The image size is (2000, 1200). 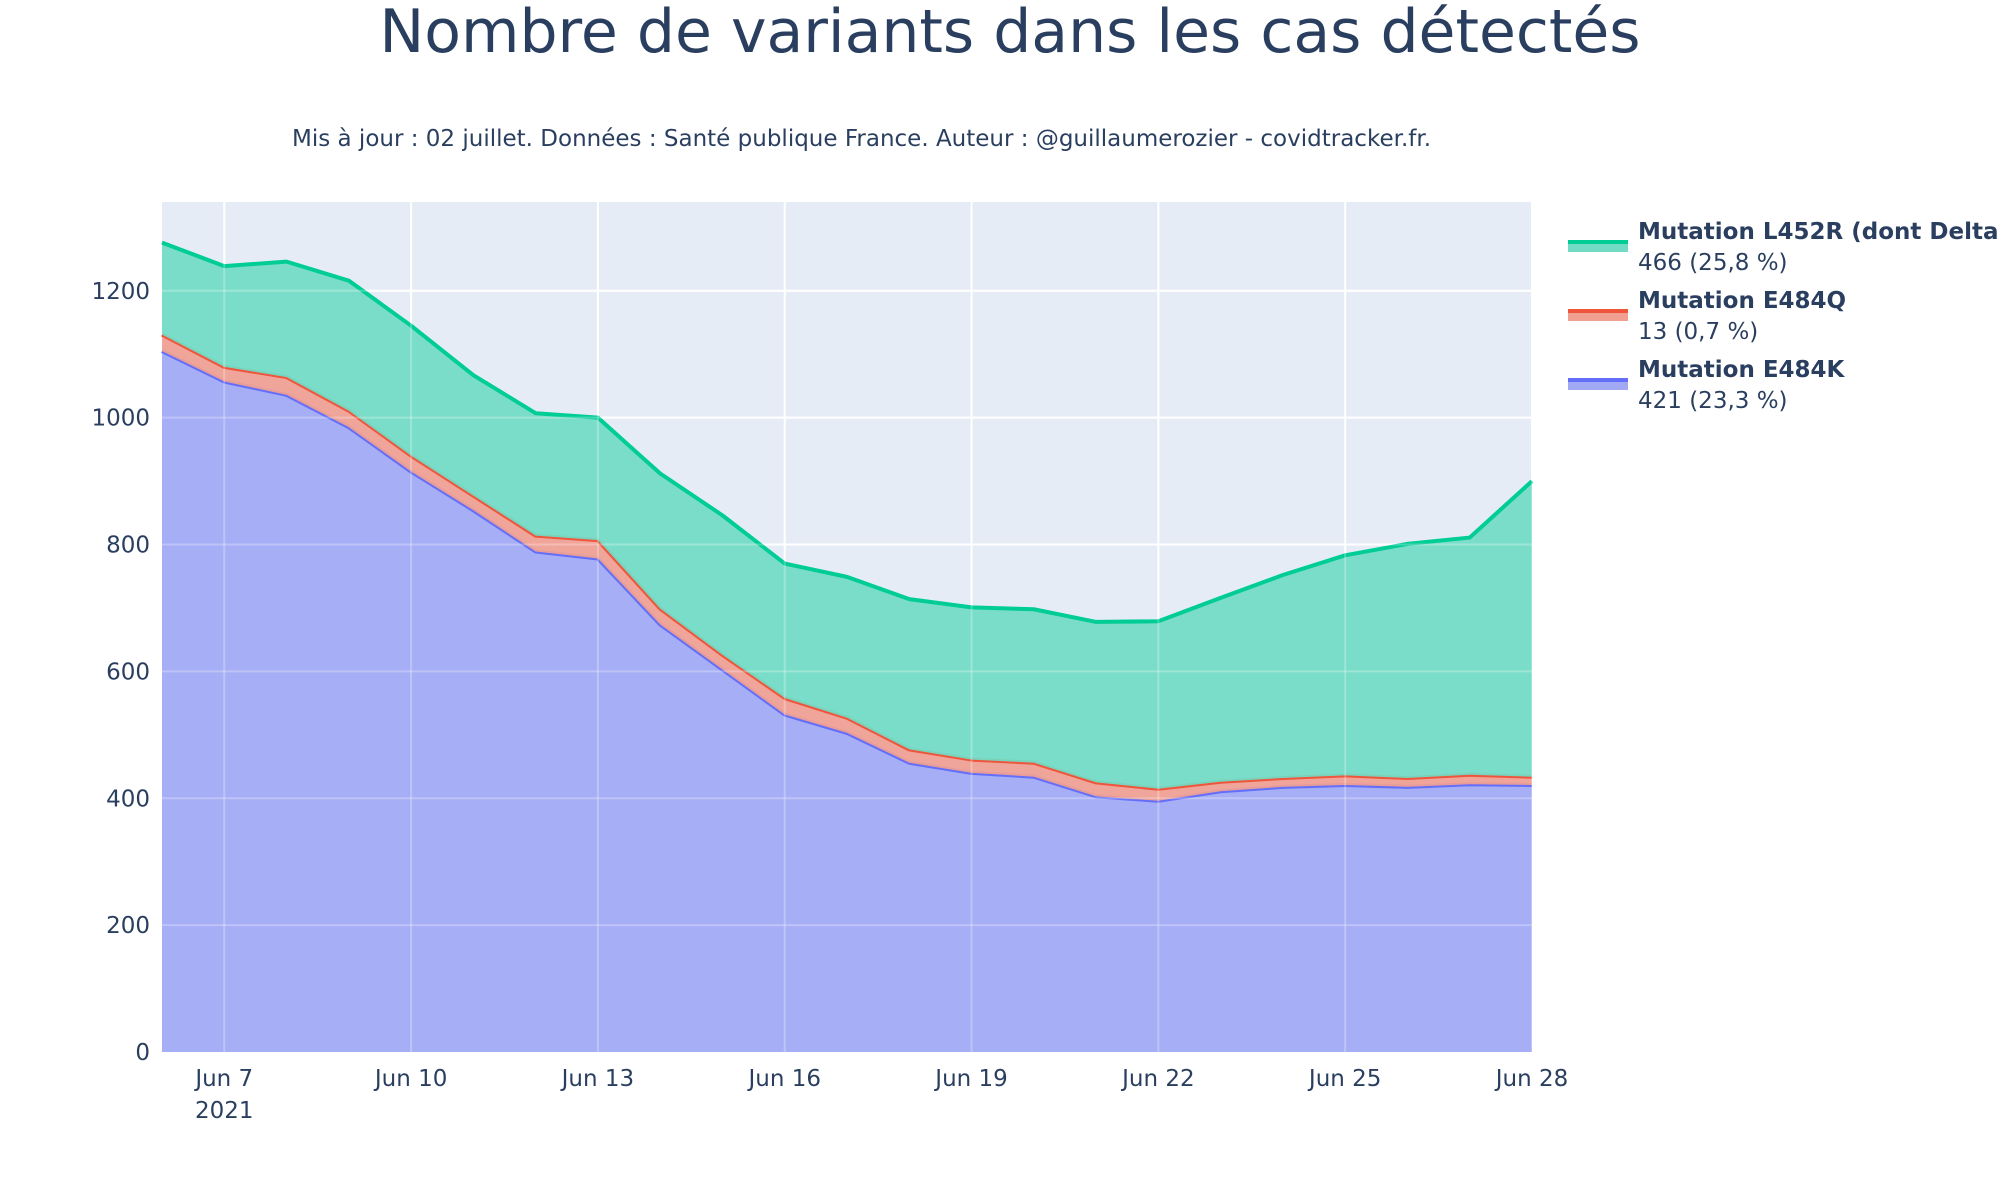 What do you see at coordinates (1707, 316) in the screenshot?
I see `legend-item: Mutation E484Q 13 (0,7 %)` at bounding box center [1707, 316].